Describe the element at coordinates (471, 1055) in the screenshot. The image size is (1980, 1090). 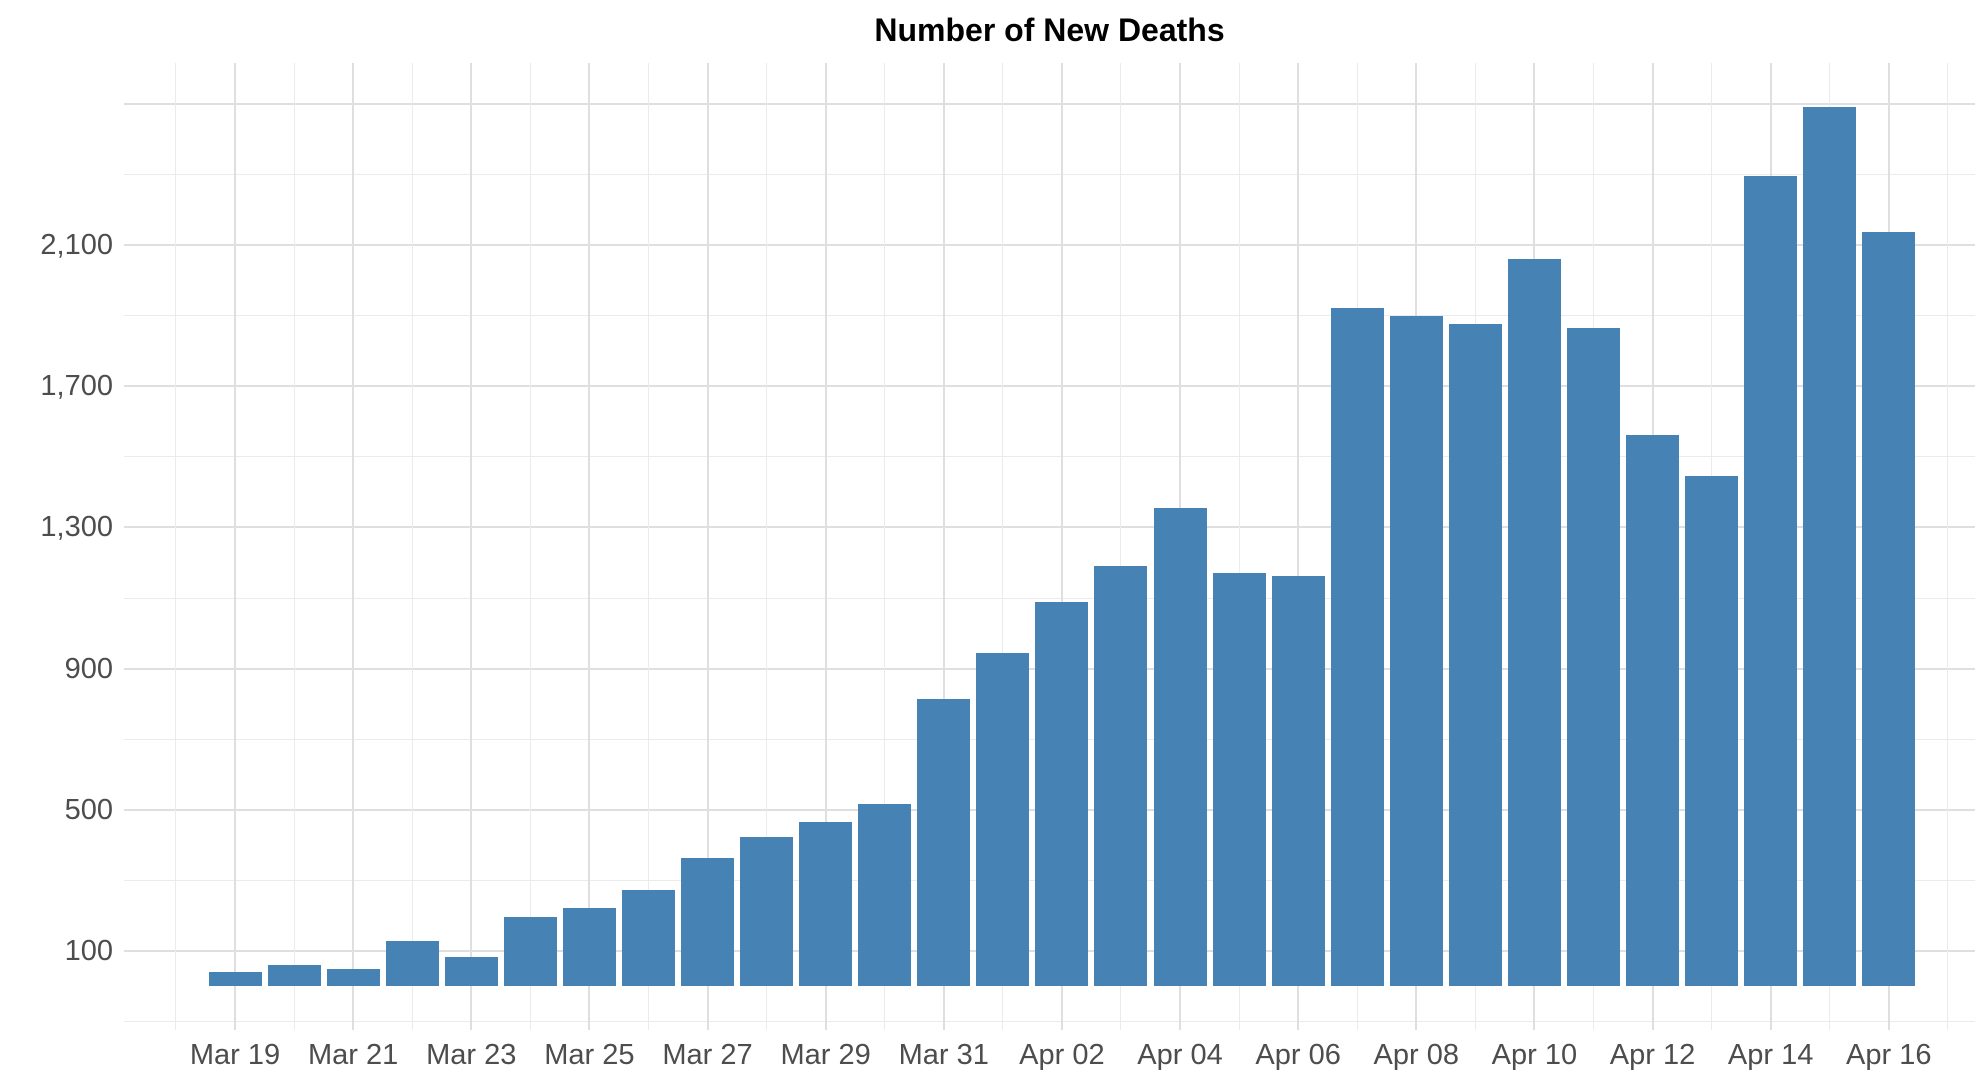
I see `x-axis-tick-label: Mar 23` at that location.